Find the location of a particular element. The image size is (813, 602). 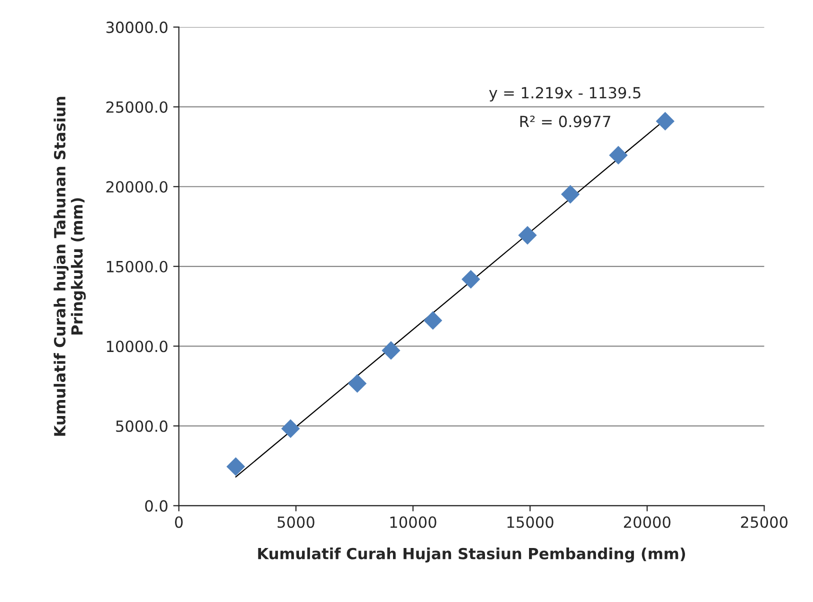

annotation: R² = 0.9977 is located at coordinates (565, 122).